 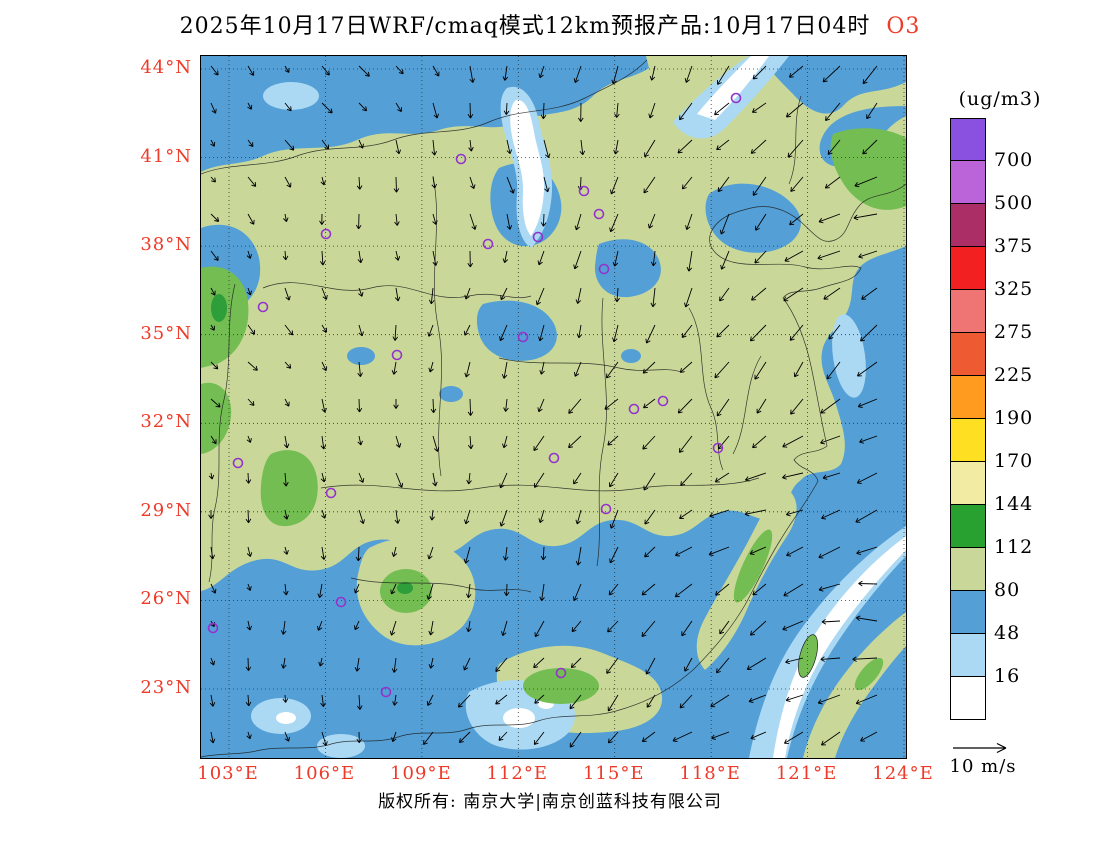 What do you see at coordinates (166, 510) in the screenshot?
I see `lat-tick-label: 29°N` at bounding box center [166, 510].